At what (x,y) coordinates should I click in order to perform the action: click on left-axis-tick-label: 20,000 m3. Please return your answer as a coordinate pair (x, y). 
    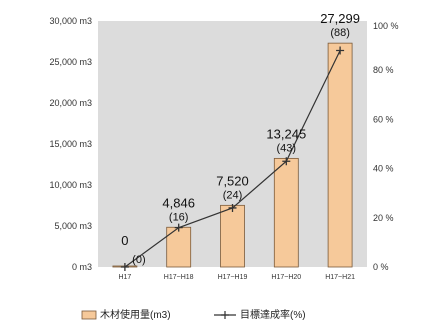
    Looking at the image, I should click on (70, 103).